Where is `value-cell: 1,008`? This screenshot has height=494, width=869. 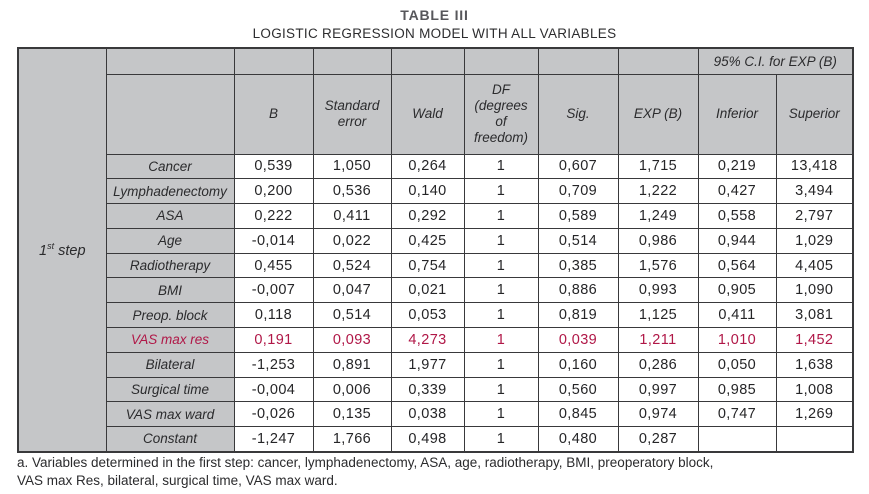
value-cell: 1,008 is located at coordinates (814, 389).